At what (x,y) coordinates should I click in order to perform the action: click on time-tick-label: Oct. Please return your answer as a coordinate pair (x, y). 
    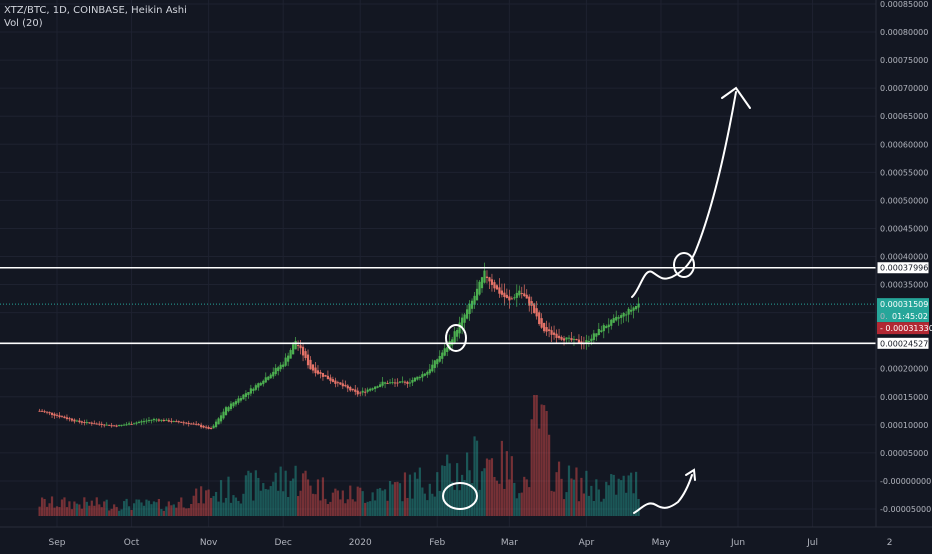
    Looking at the image, I should click on (132, 543).